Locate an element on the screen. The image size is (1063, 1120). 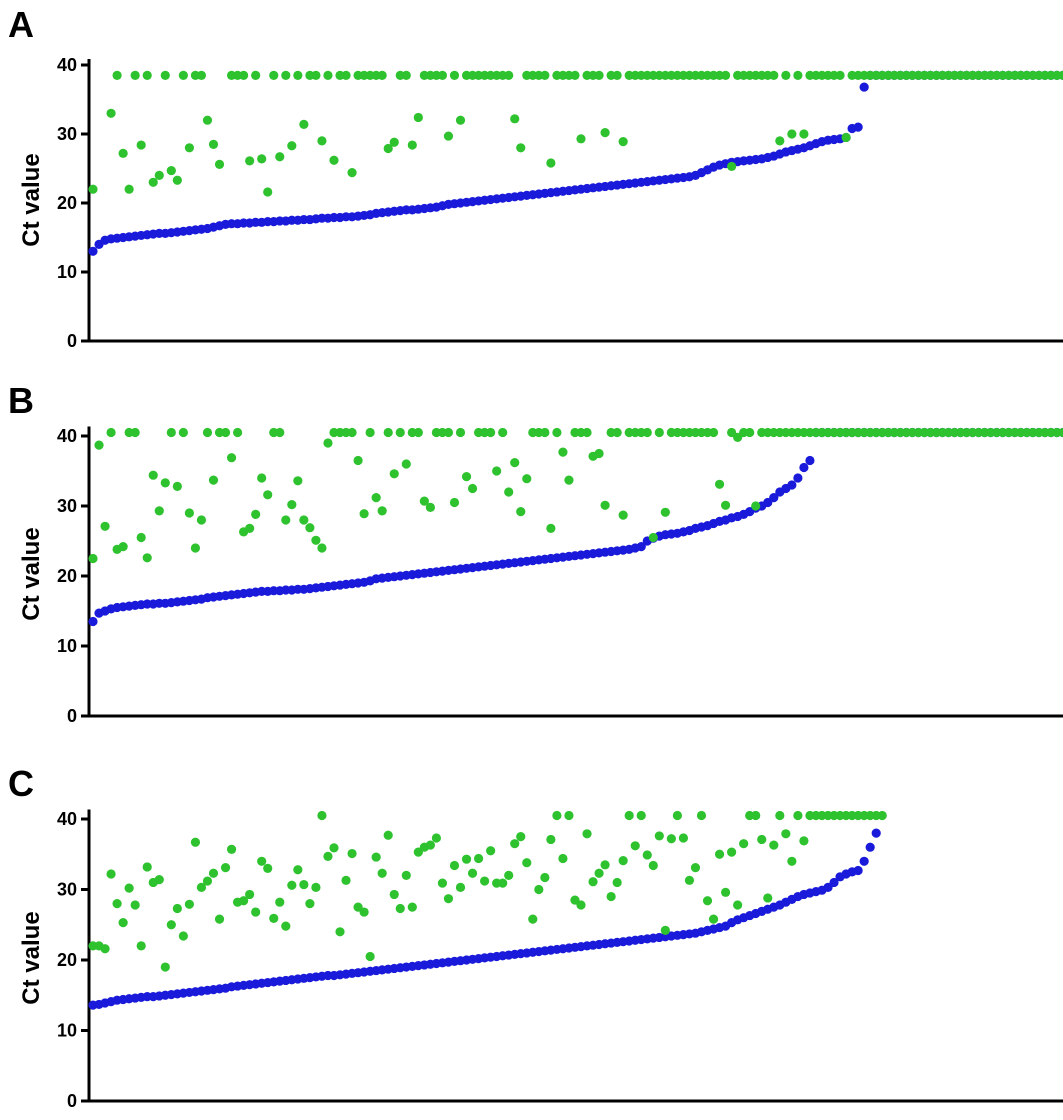
panel-b-y-tick-label: 30 is located at coordinates (67, 506).